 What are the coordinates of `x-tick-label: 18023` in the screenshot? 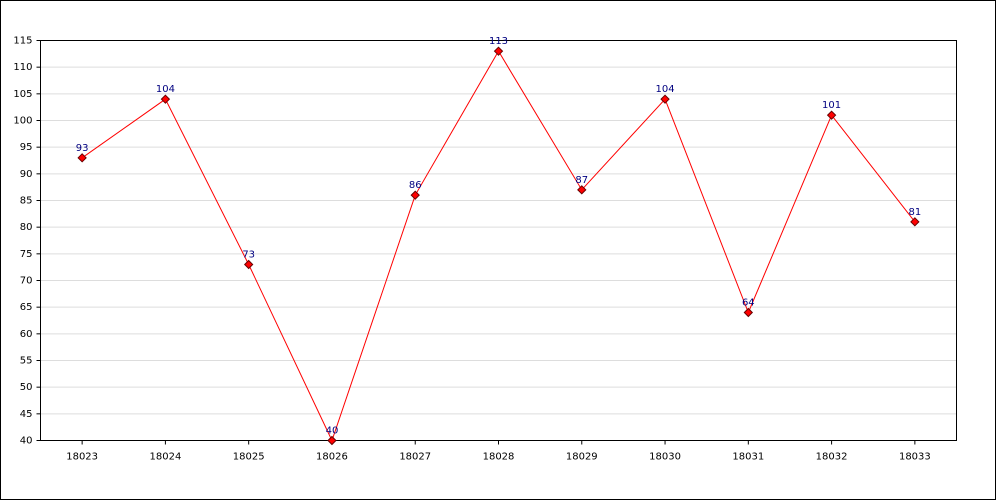 It's located at (82, 457).